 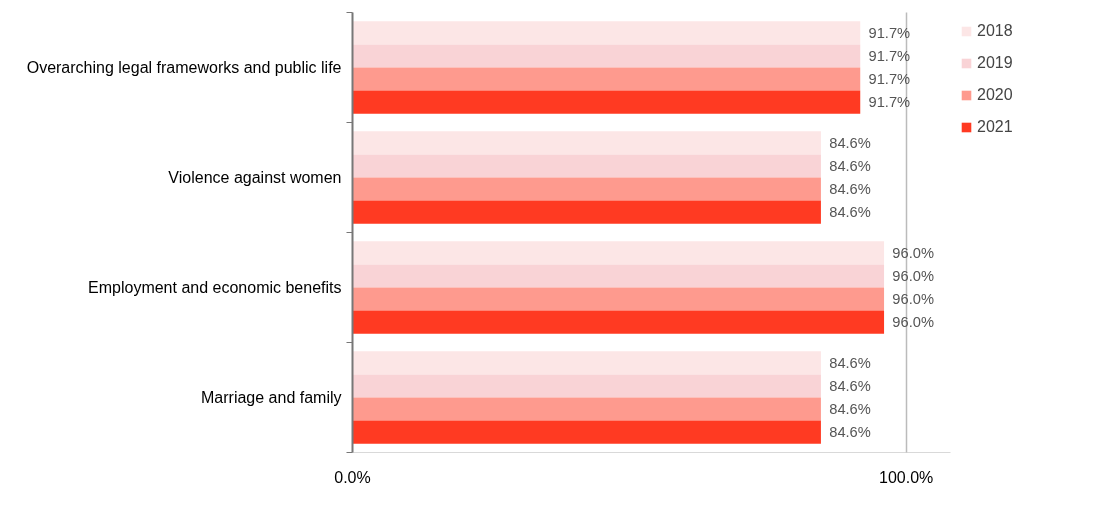 What do you see at coordinates (184, 67) in the screenshot?
I see `y-tick-label: Overarching legal frameworks and public life` at bounding box center [184, 67].